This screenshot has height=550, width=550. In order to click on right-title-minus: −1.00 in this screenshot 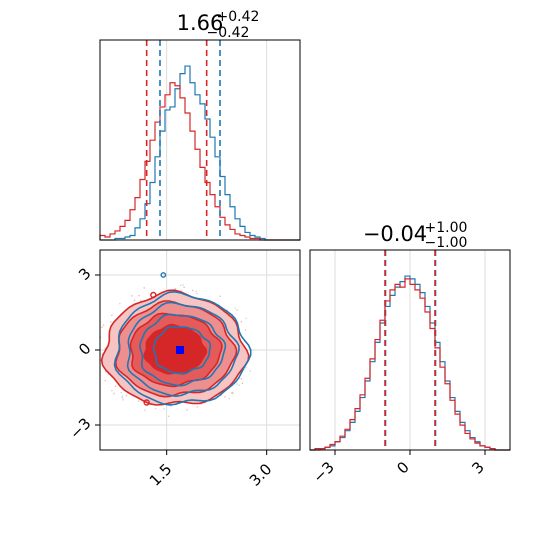, I will do `click(446, 243)`.